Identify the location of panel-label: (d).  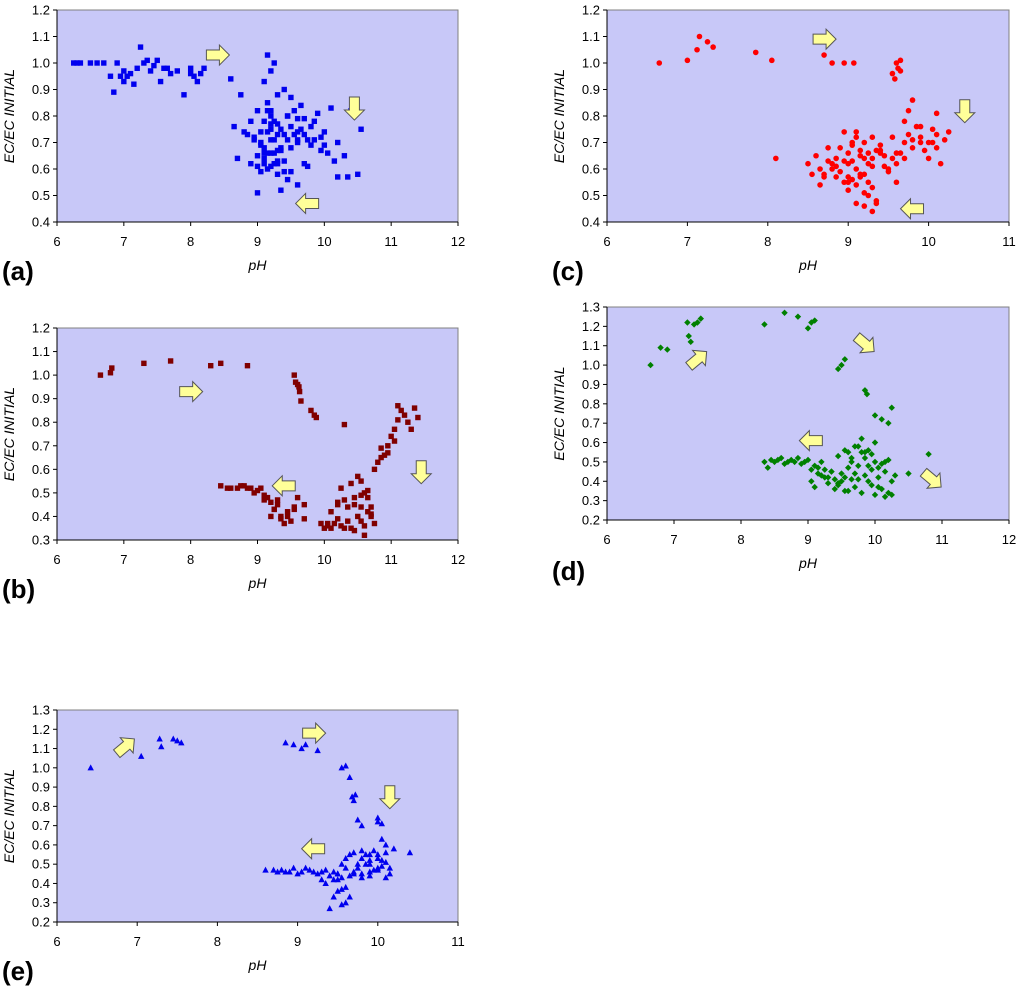
(568, 571).